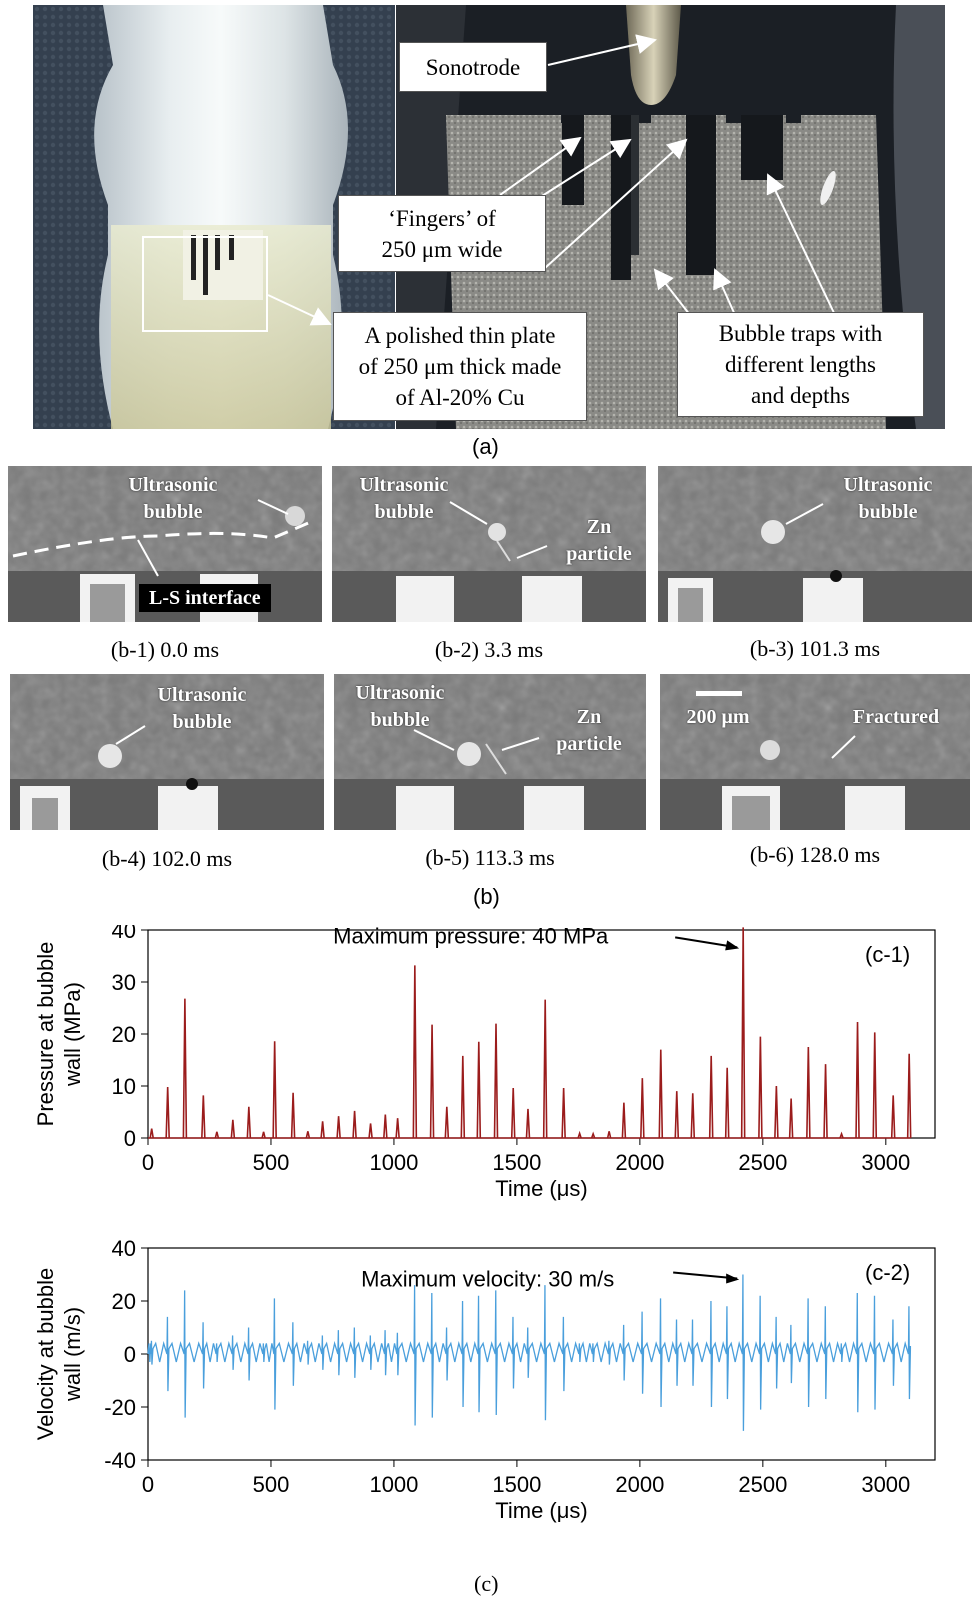  I want to click on panel-b-label: (b), so click(486, 896).